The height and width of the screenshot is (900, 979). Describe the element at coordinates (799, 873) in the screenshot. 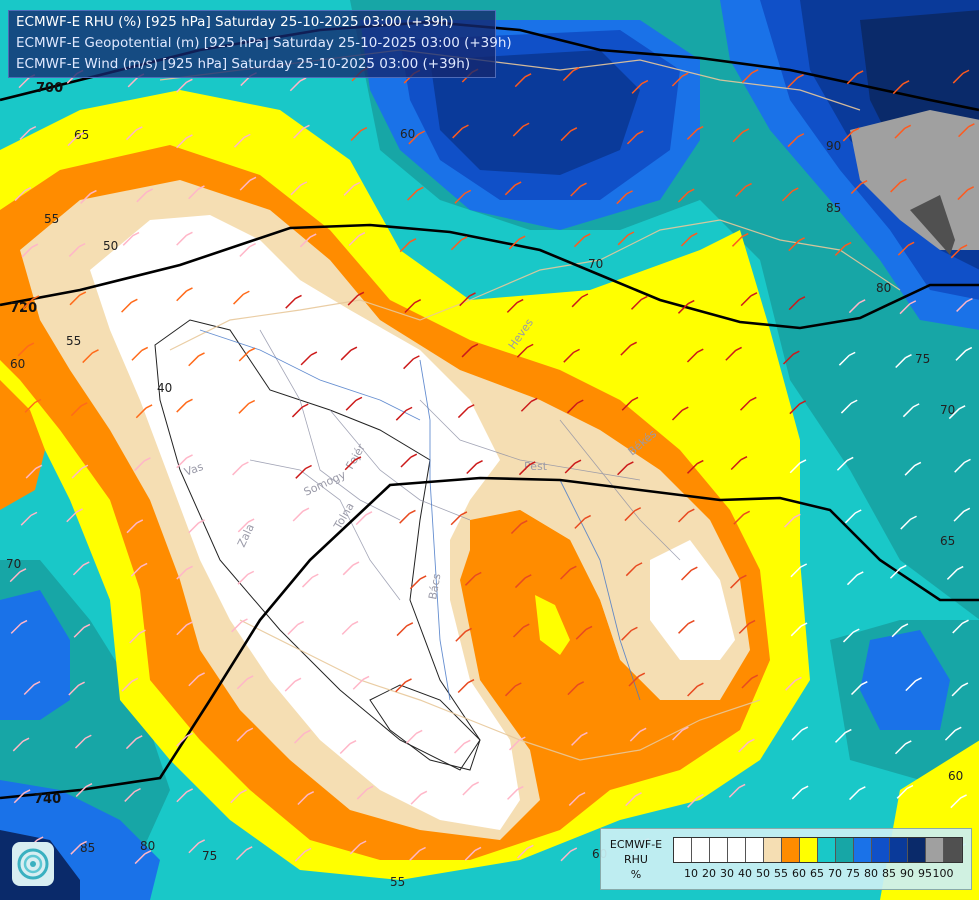

I see `legend-tick-label: 60` at that location.